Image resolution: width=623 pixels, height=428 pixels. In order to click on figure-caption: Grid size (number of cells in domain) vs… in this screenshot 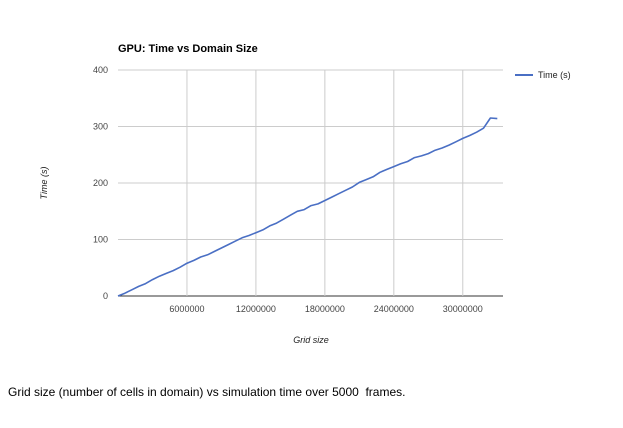, I will do `click(207, 392)`.